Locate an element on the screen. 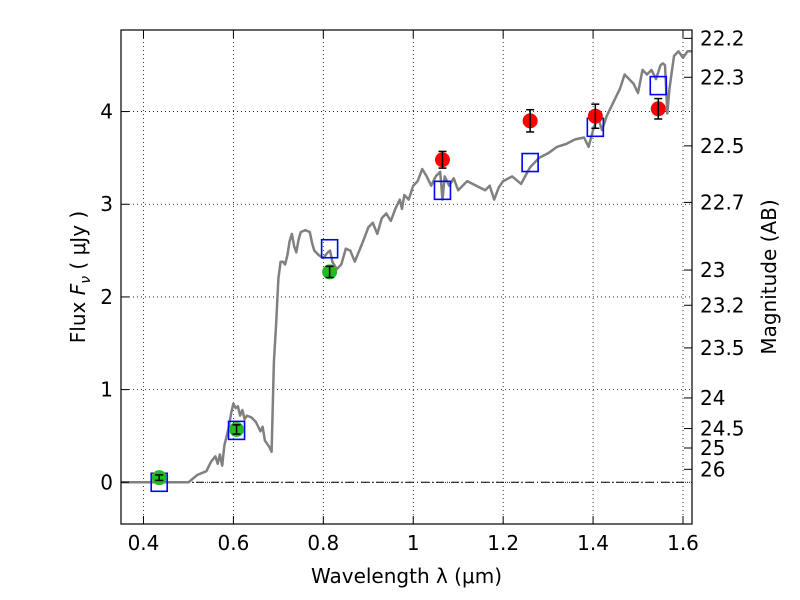 This screenshot has width=800, height=600. y-tick-label: 2 is located at coordinates (106, 297).